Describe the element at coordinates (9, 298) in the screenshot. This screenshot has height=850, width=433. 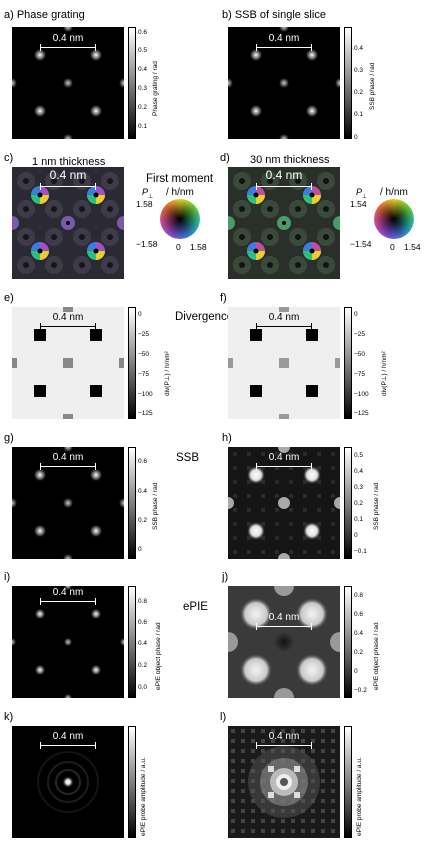
I see `panel-label-e: e)` at that location.